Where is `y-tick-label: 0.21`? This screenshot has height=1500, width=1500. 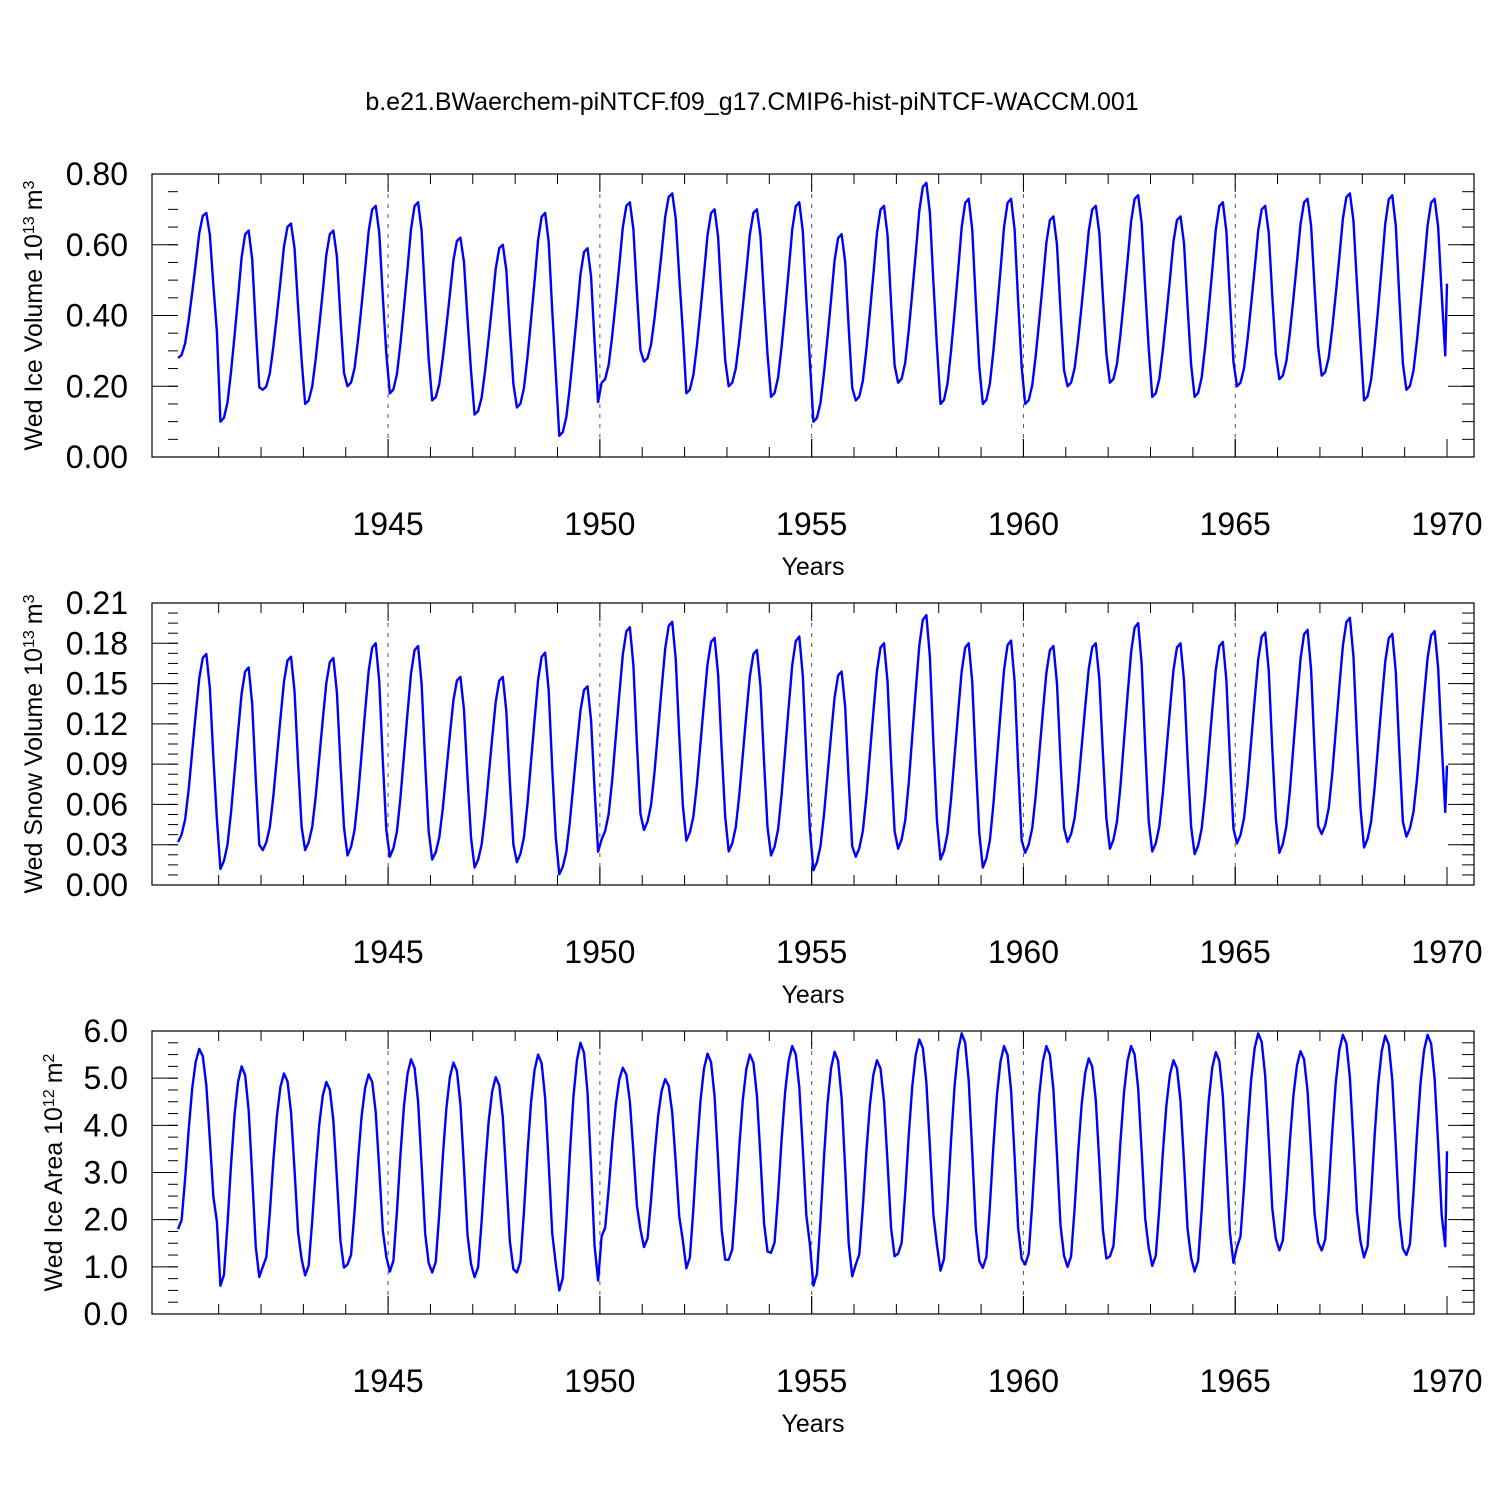 y-tick-label: 0.21 is located at coordinates (97, 603).